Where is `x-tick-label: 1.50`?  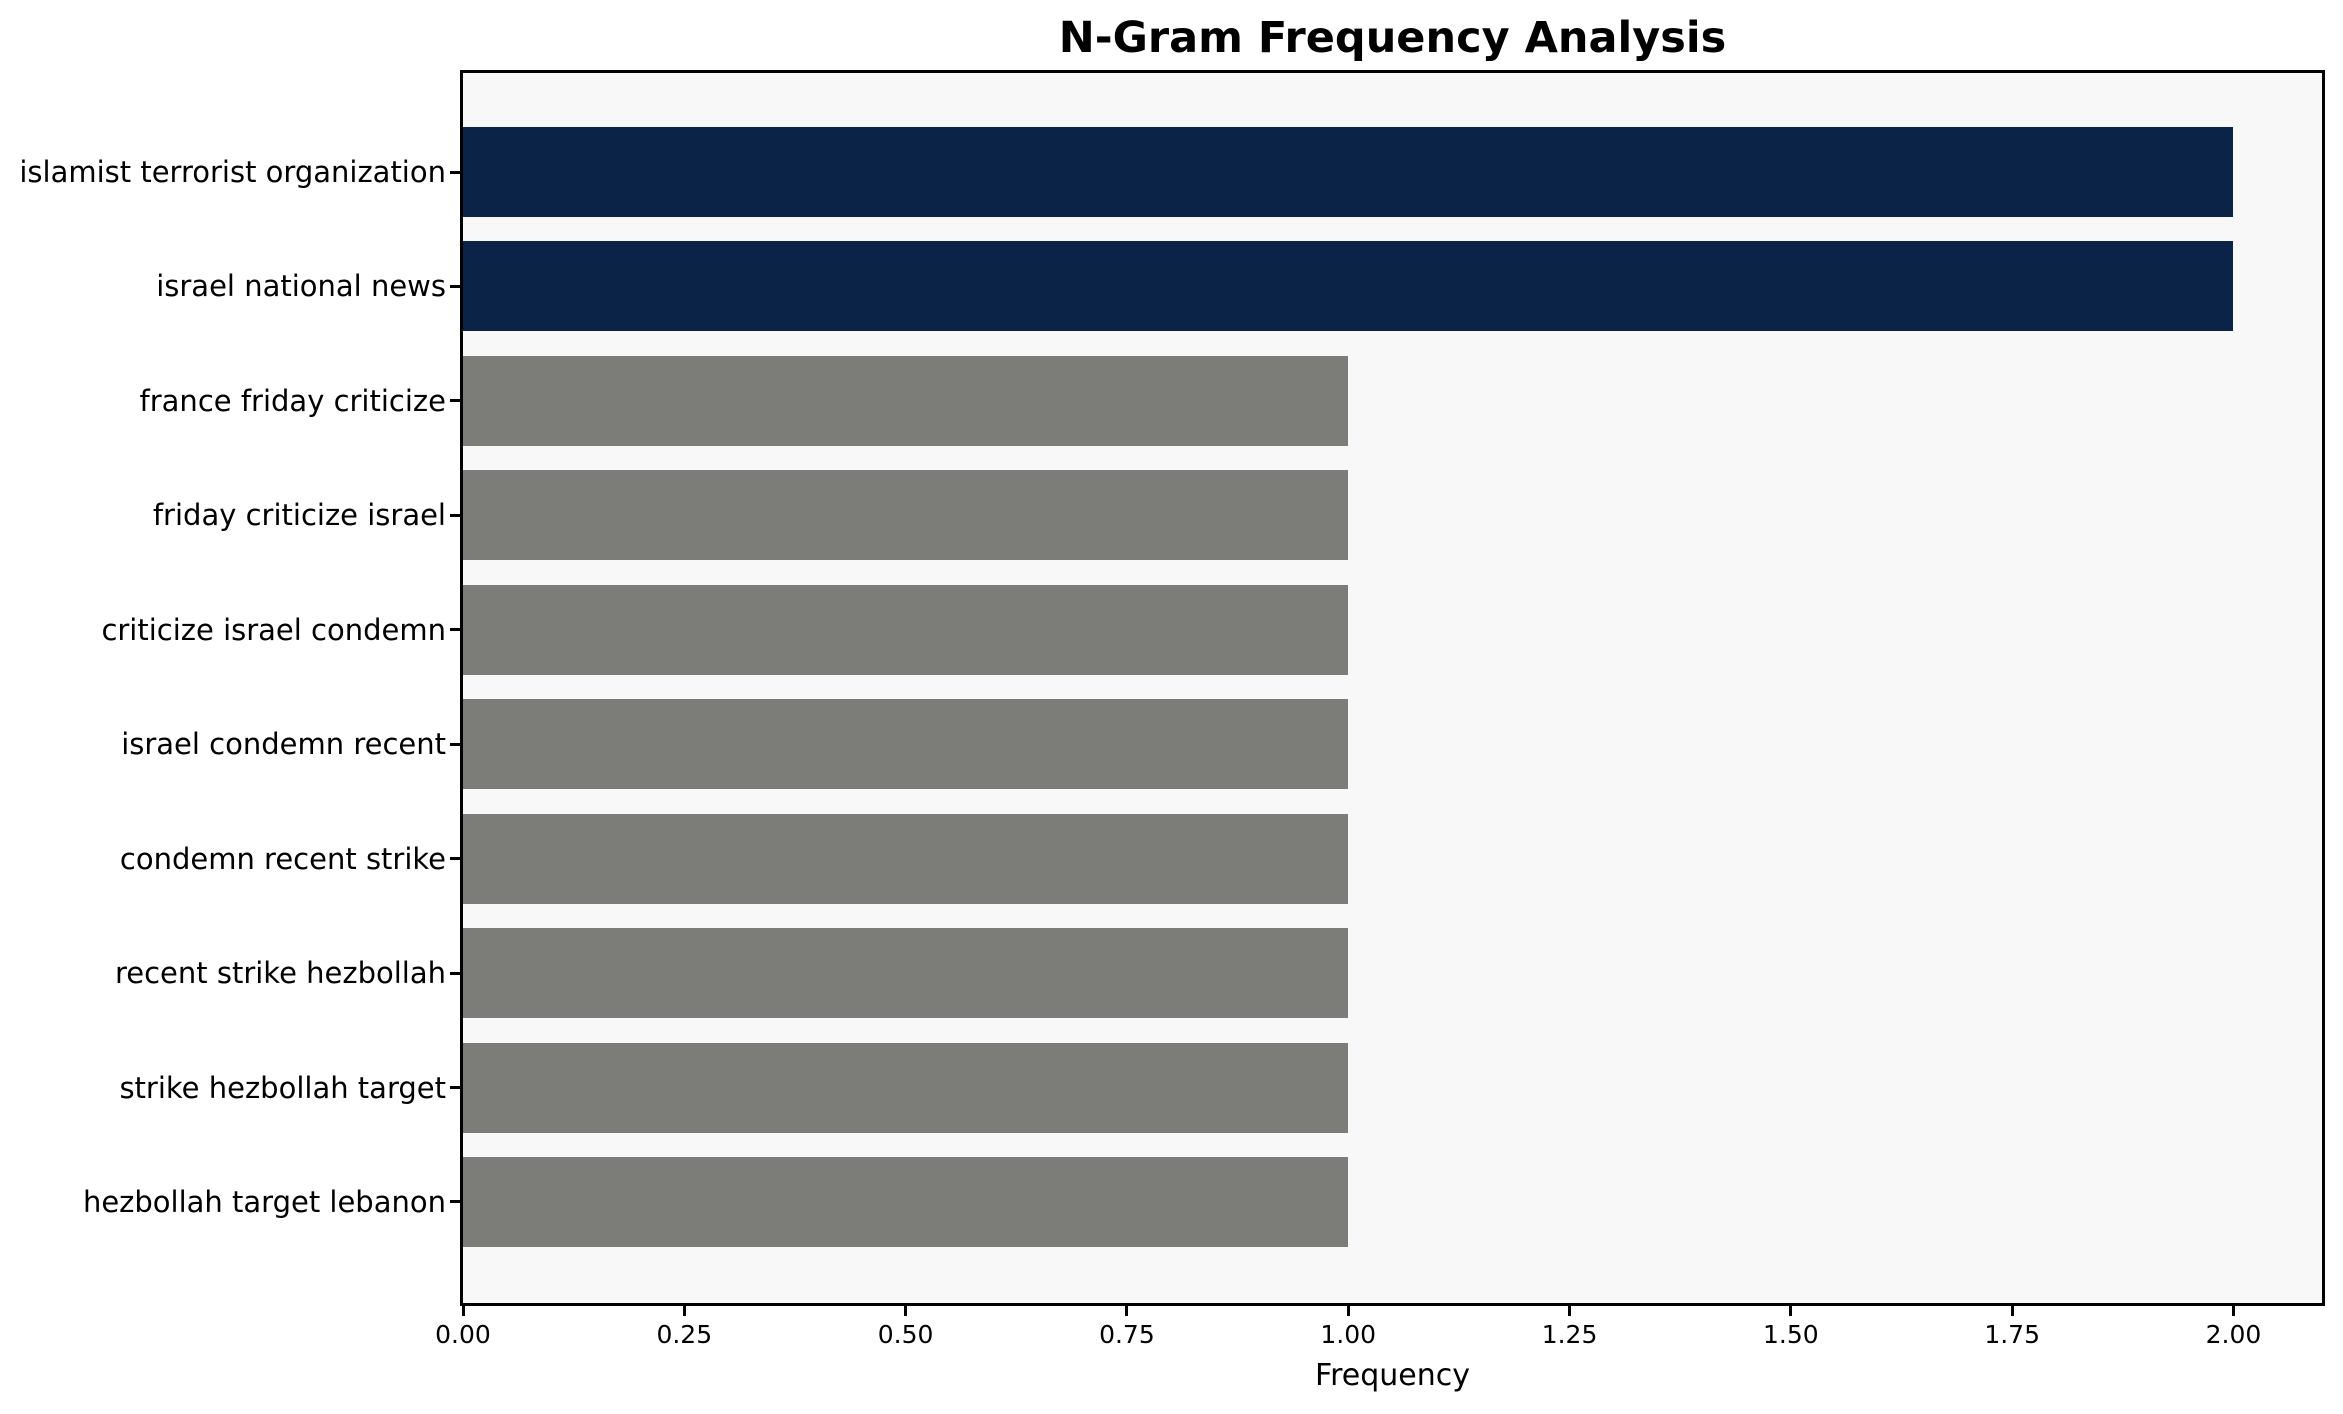 x-tick-label: 1.50 is located at coordinates (1791, 1334).